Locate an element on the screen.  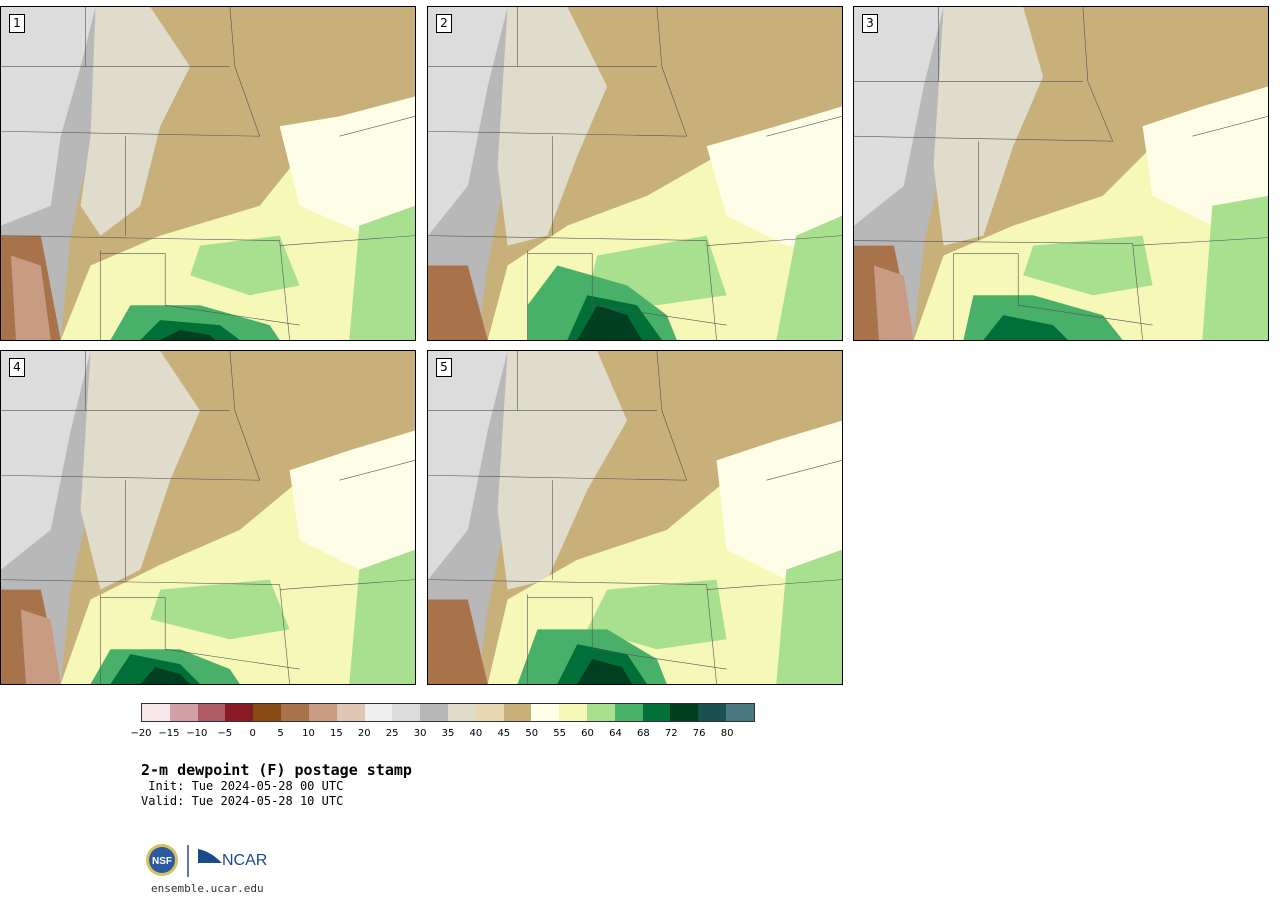
map-panel-1: 1 is located at coordinates (208, 173).